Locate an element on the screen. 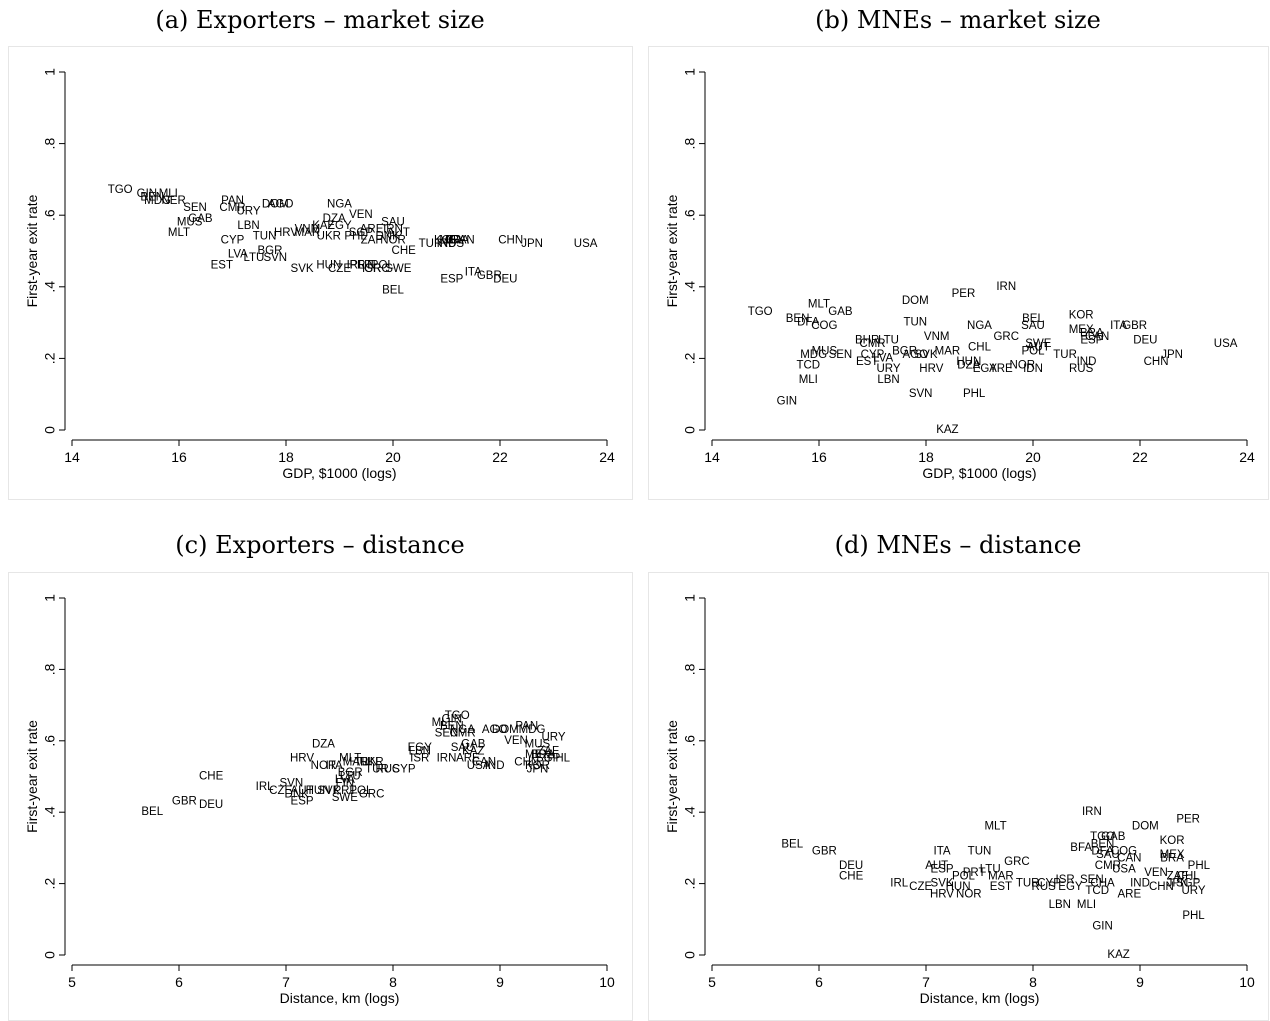 The width and height of the screenshot is (1270, 1021). marker-label-jpn: JPN is located at coordinates (538, 769).